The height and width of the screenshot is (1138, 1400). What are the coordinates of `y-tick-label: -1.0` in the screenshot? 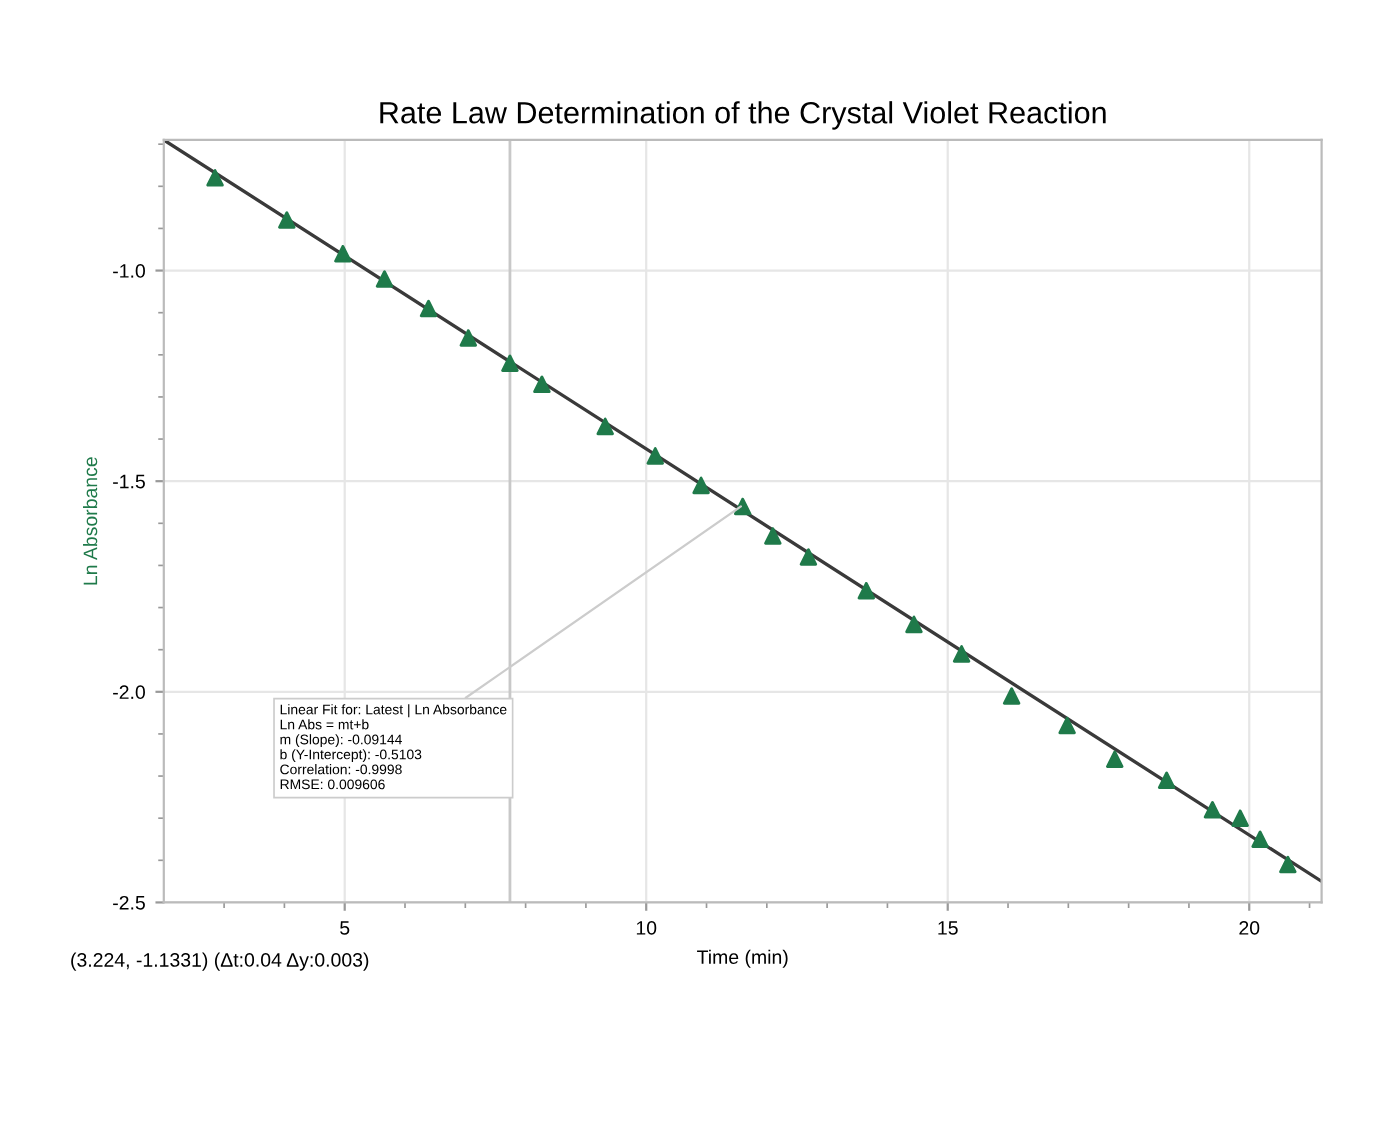 It's located at (129, 271).